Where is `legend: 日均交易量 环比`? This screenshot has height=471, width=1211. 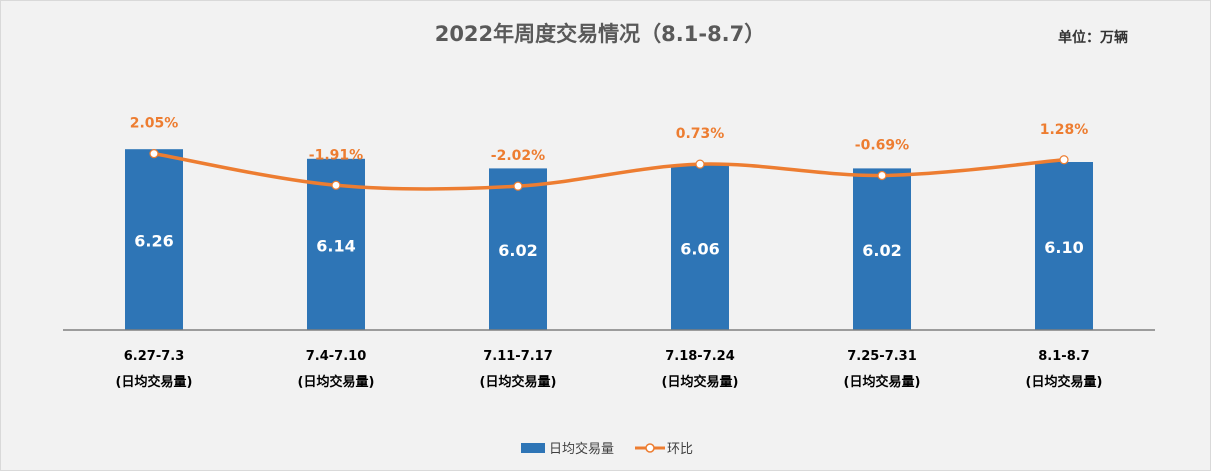 legend: 日均交易量 环比 is located at coordinates (607, 449).